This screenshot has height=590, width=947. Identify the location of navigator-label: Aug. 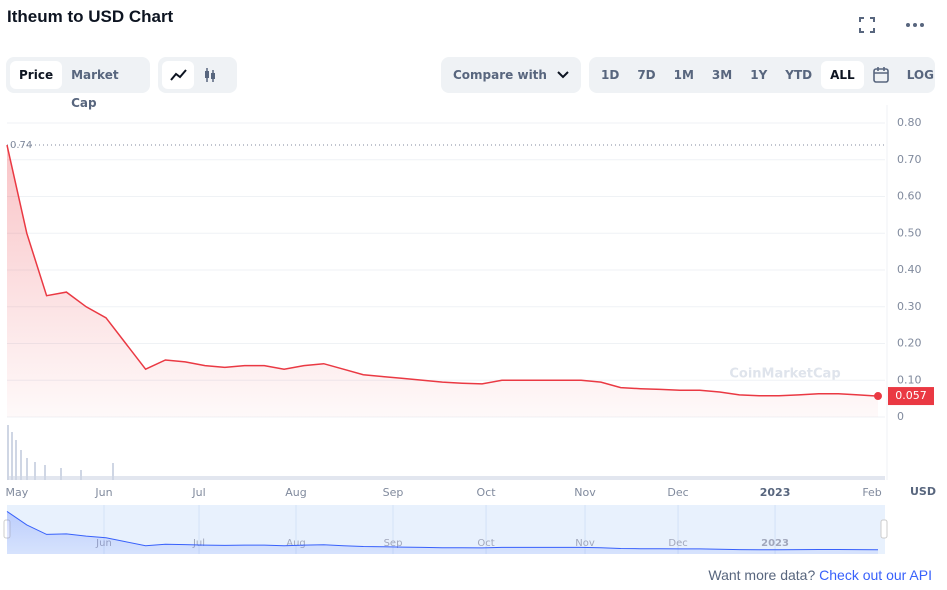
(296, 543).